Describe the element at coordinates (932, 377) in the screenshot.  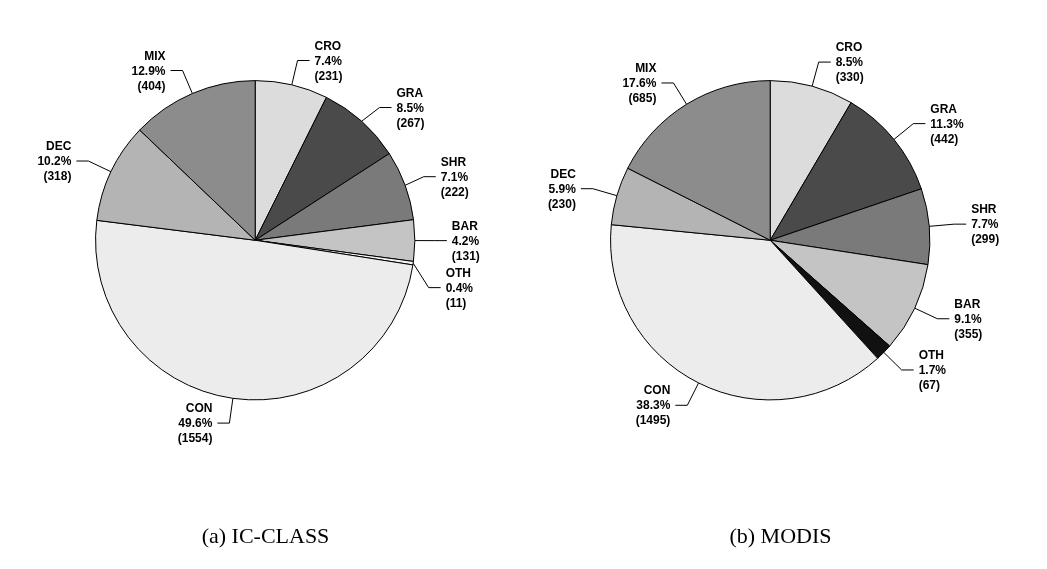
I see `data-label: 1.7% (67)` at that location.